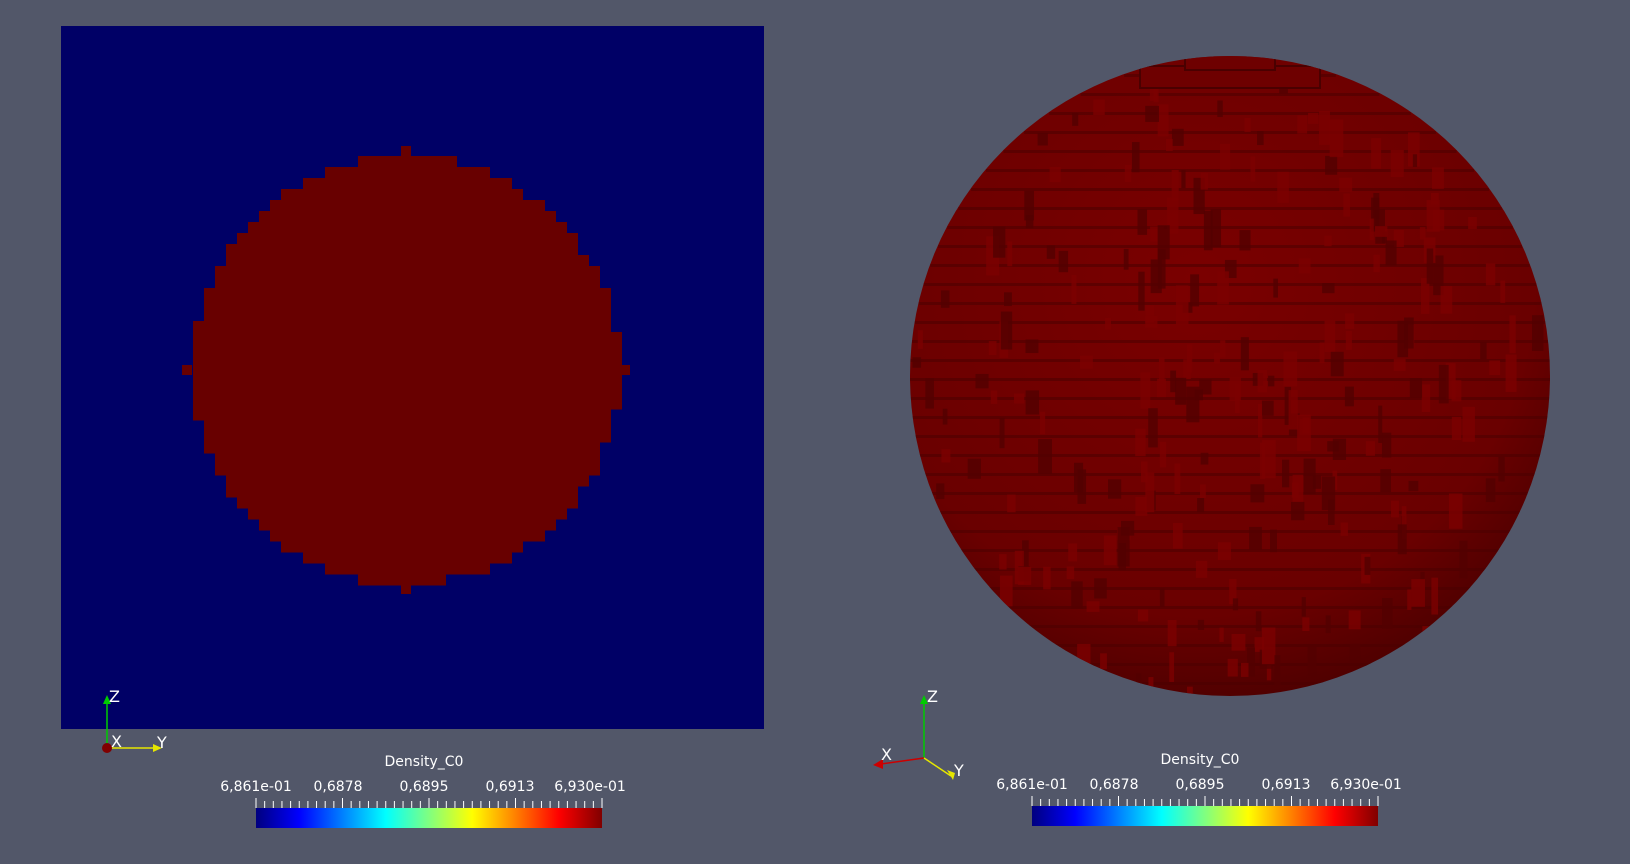 The image size is (1630, 864). Describe the element at coordinates (1200, 785) in the screenshot. I see `color-legend-tick: 0,6895` at that location.